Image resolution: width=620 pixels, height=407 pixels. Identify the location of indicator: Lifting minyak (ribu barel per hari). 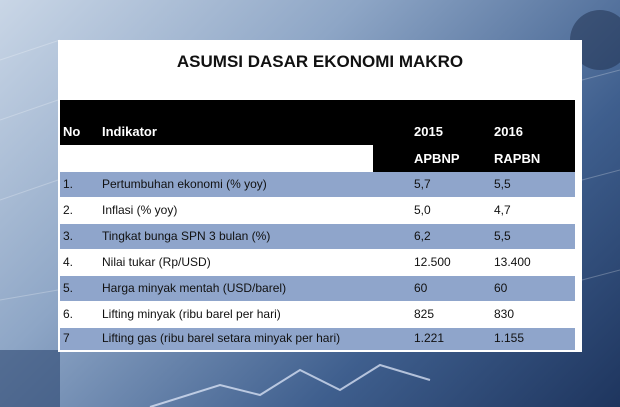
(191, 314).